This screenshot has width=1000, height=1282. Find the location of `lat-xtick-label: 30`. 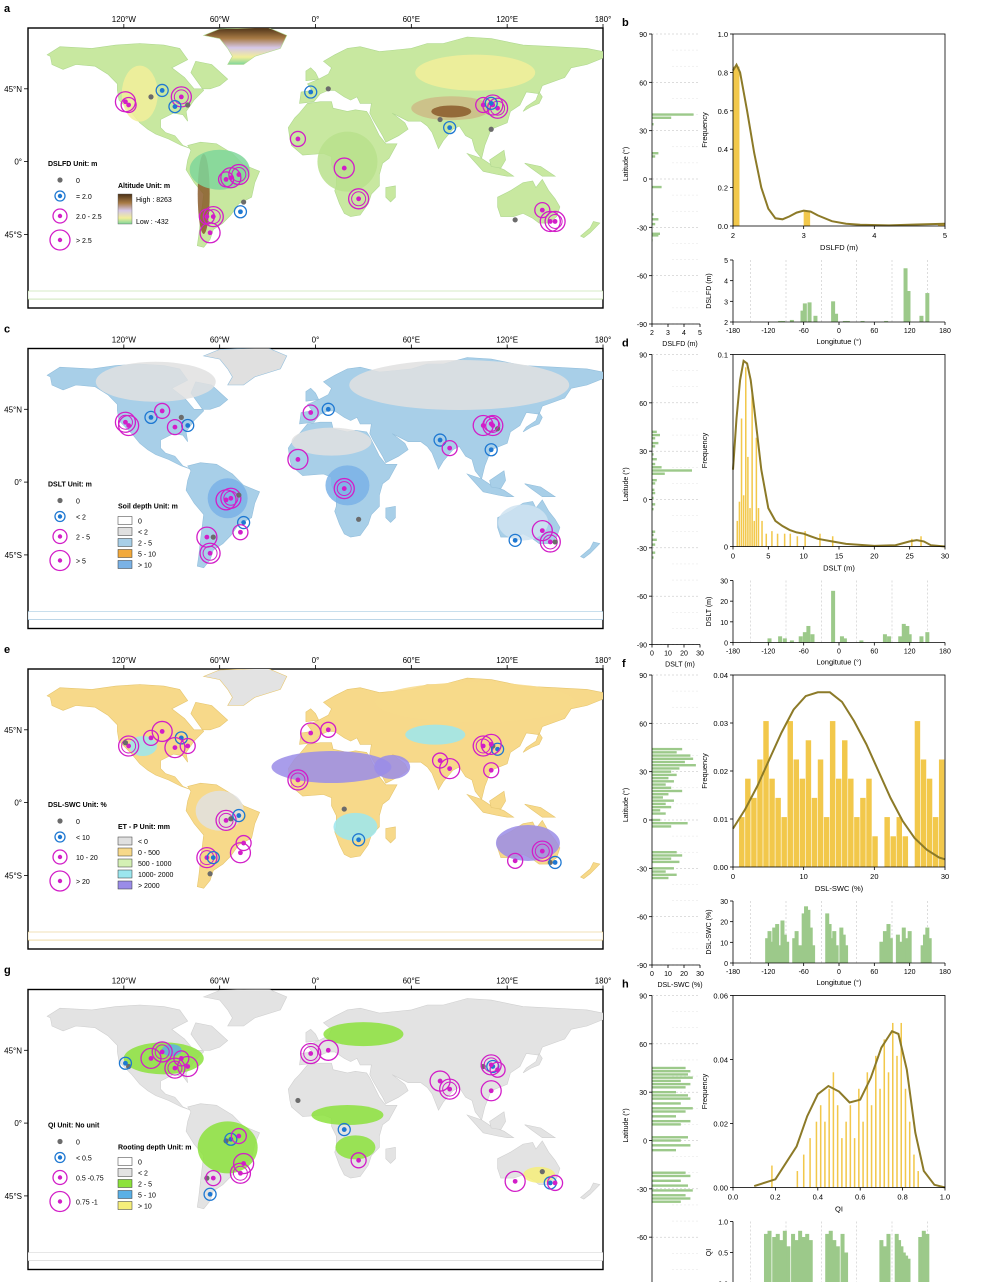

lat-xtick-label: 30 is located at coordinates (700, 654).